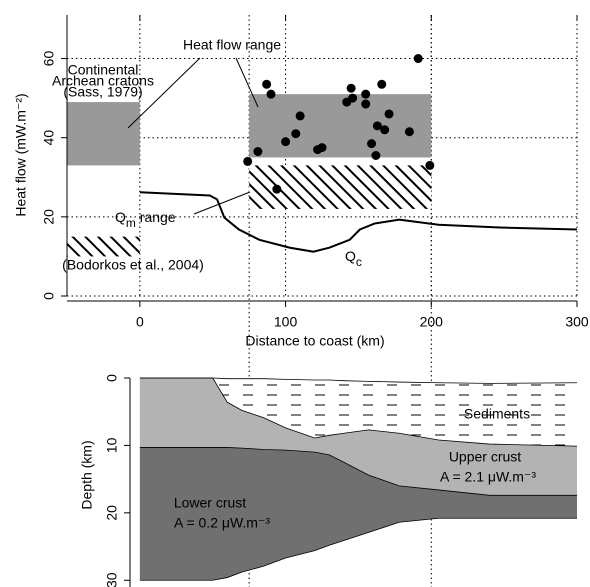  Describe the element at coordinates (210, 503) in the screenshot. I see `layer-label: Lower crust` at that location.